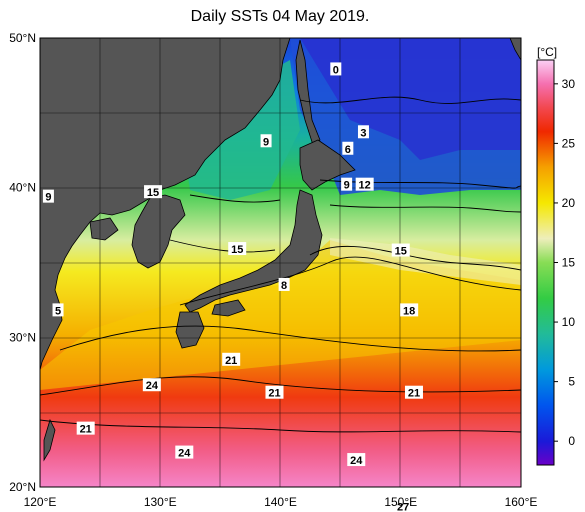 The height and width of the screenshot is (512, 585). I want to click on svg-text: 3, so click(363, 133).